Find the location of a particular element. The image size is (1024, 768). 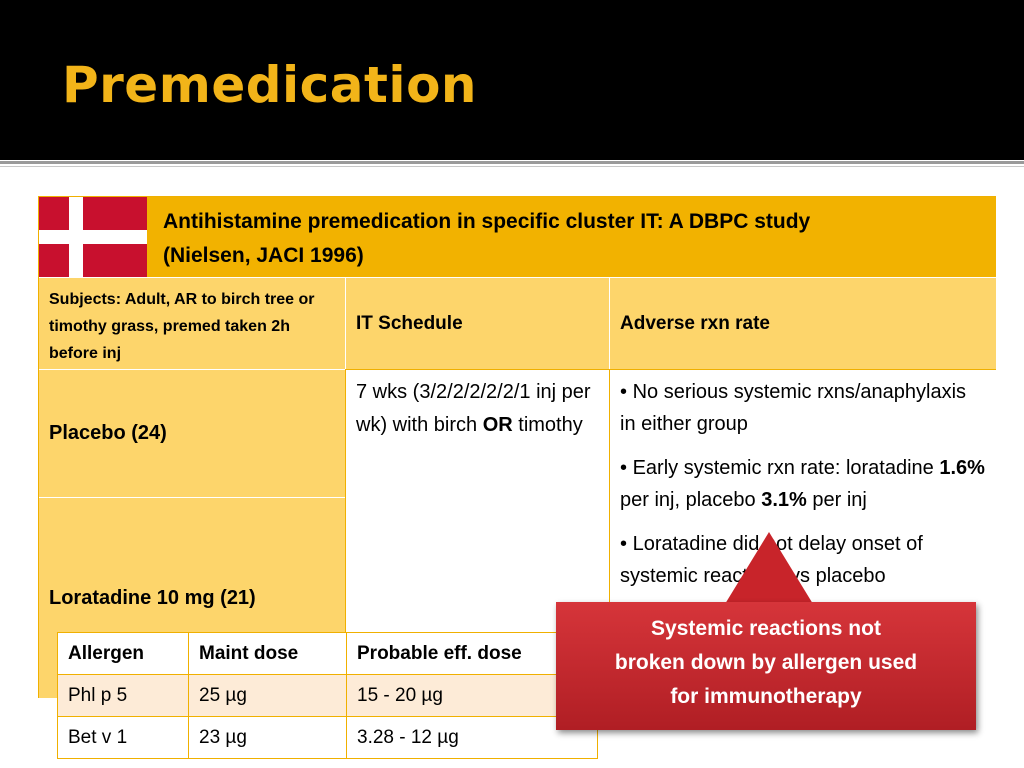

schedule-or: OR is located at coordinates (497, 425).